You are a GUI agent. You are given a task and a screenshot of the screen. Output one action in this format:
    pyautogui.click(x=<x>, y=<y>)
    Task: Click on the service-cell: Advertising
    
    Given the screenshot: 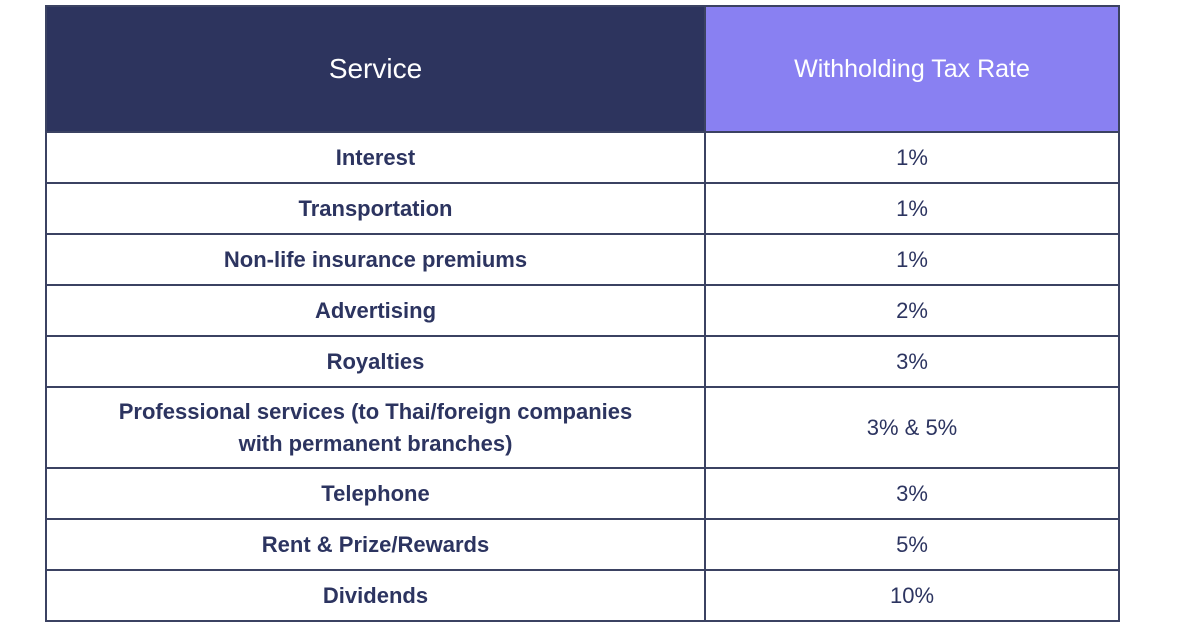 What is the action you would take?
    pyautogui.click(x=375, y=310)
    